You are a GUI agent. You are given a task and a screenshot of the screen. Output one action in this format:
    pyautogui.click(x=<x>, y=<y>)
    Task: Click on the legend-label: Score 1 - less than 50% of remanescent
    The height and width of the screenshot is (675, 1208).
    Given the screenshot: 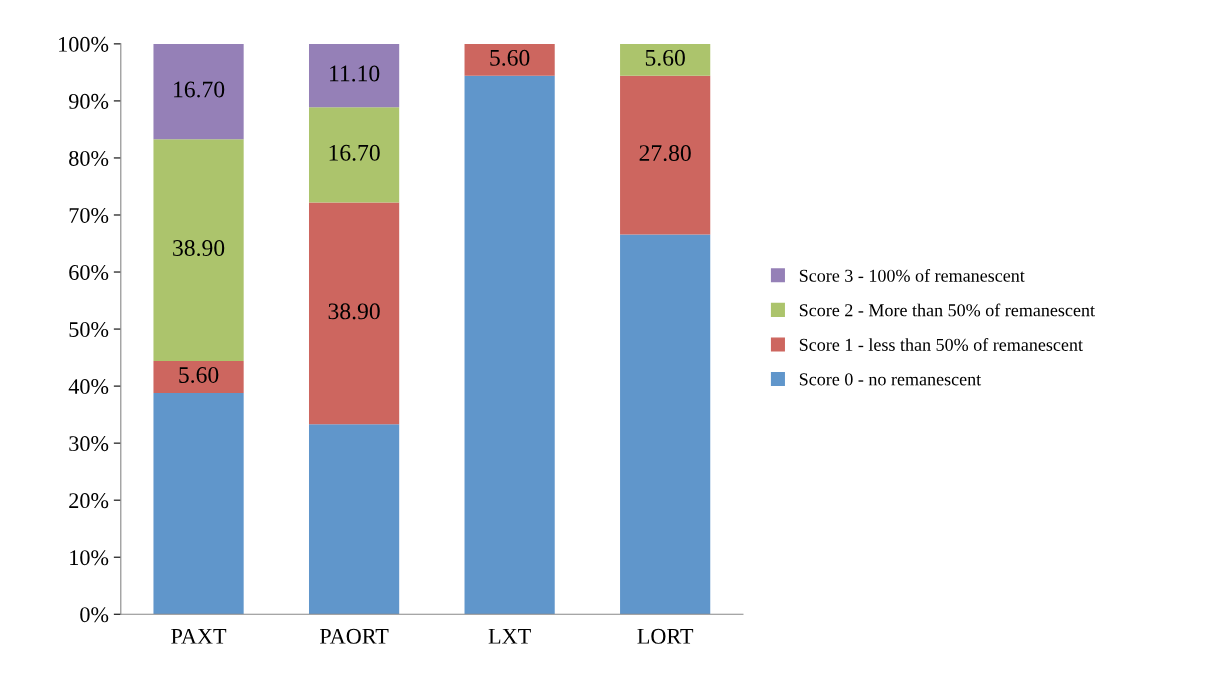 What is the action you would take?
    pyautogui.click(x=941, y=344)
    